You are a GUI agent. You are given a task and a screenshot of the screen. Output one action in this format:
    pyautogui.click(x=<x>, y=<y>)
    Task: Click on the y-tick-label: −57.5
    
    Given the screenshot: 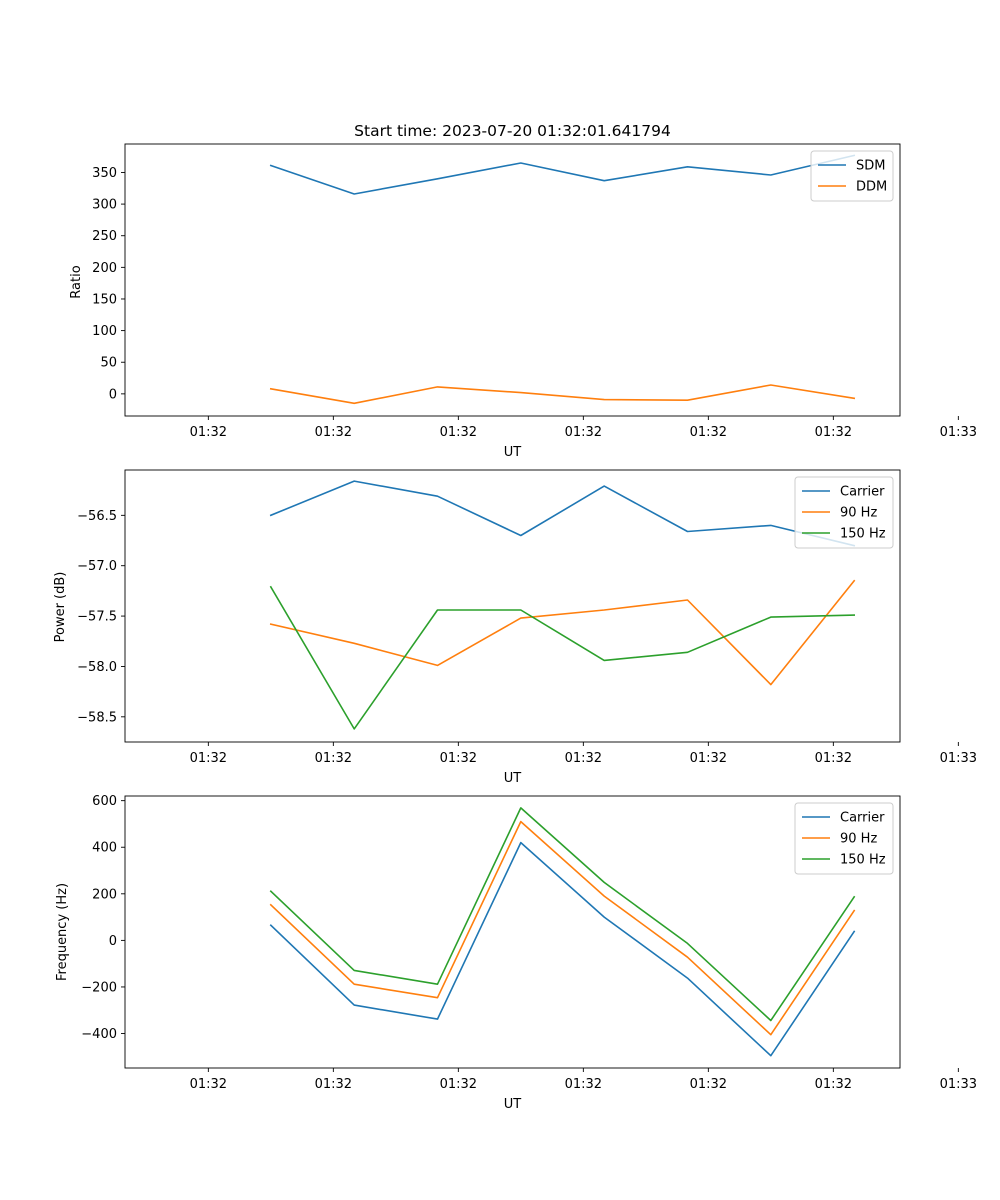 What is the action you would take?
    pyautogui.click(x=97, y=617)
    